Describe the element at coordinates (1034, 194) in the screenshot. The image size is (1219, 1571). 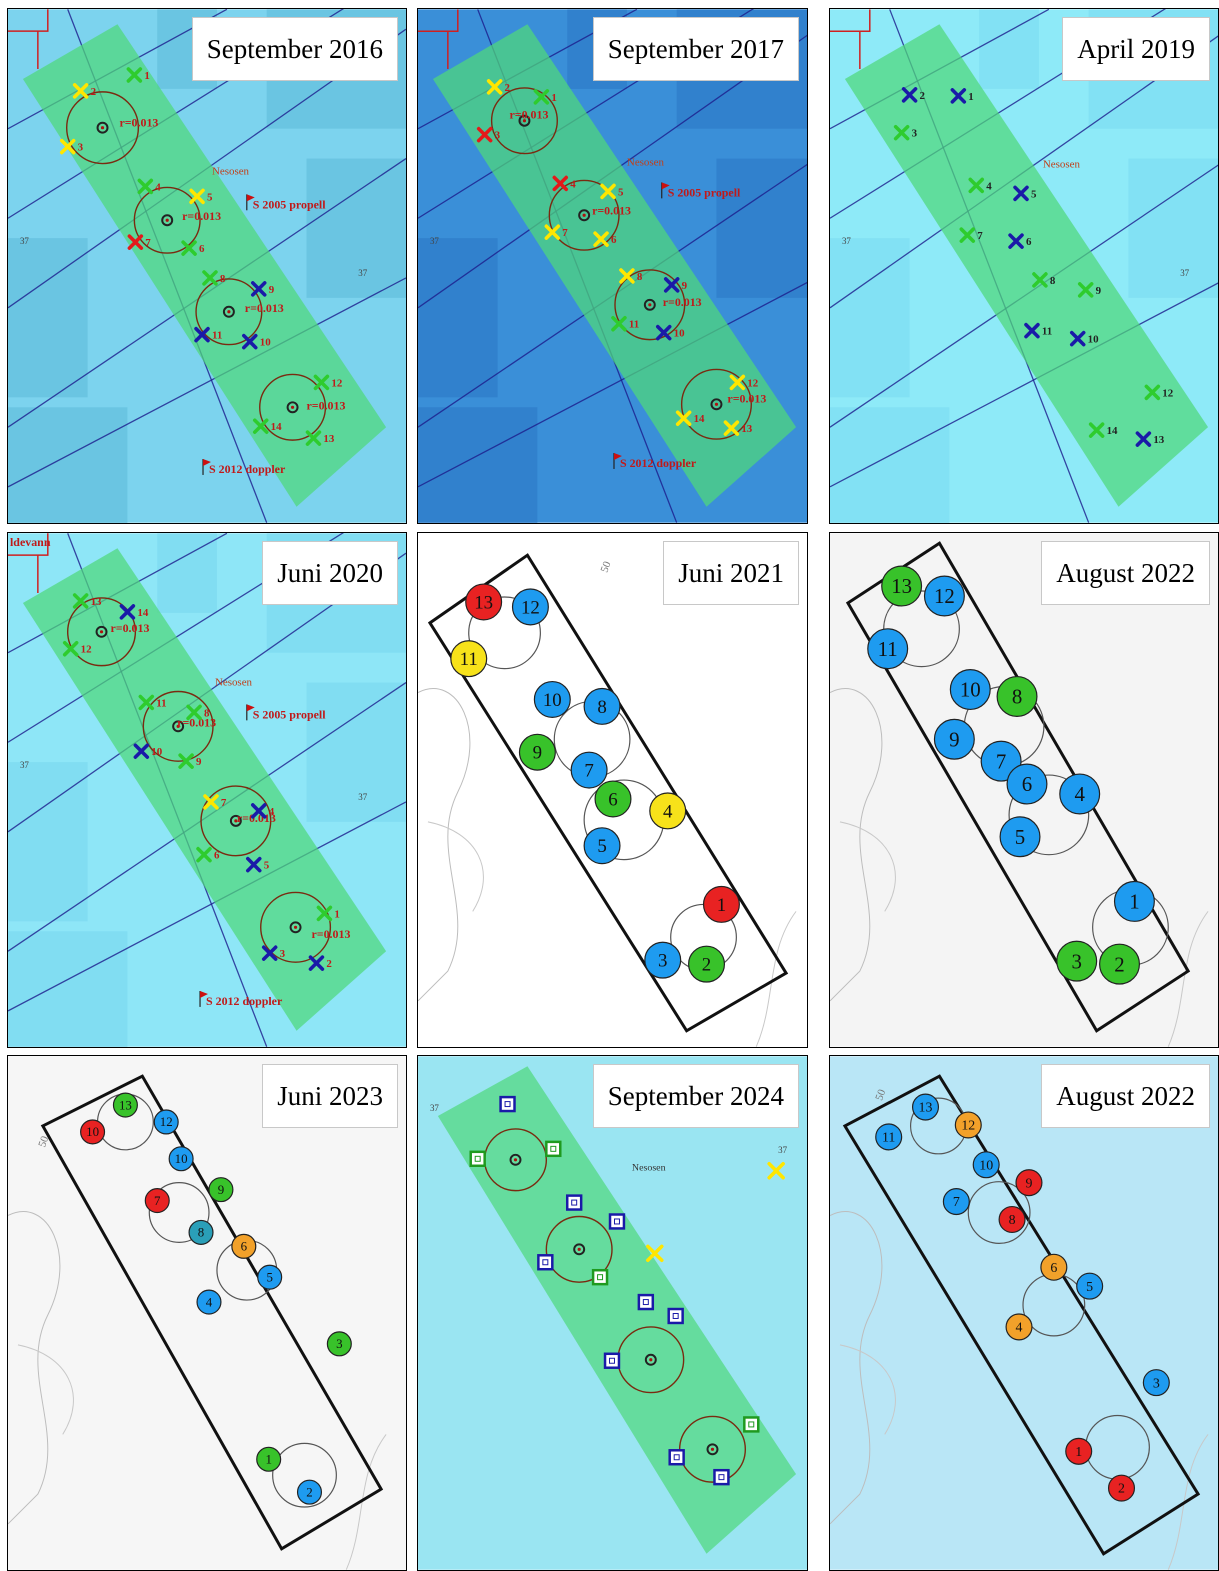
I see `marker-number: 5` at that location.